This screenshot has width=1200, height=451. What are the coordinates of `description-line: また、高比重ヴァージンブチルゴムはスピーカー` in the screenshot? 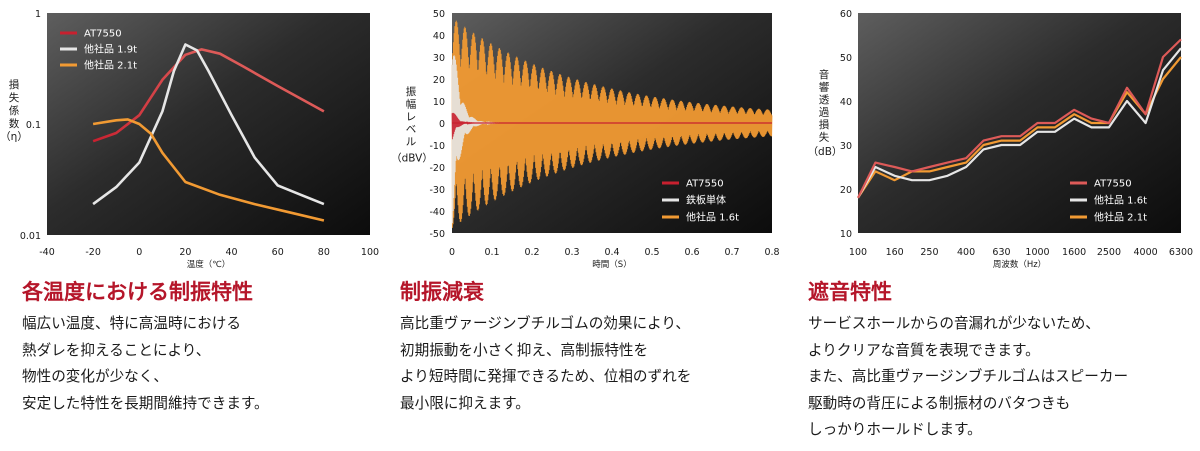 It's located at (968, 376).